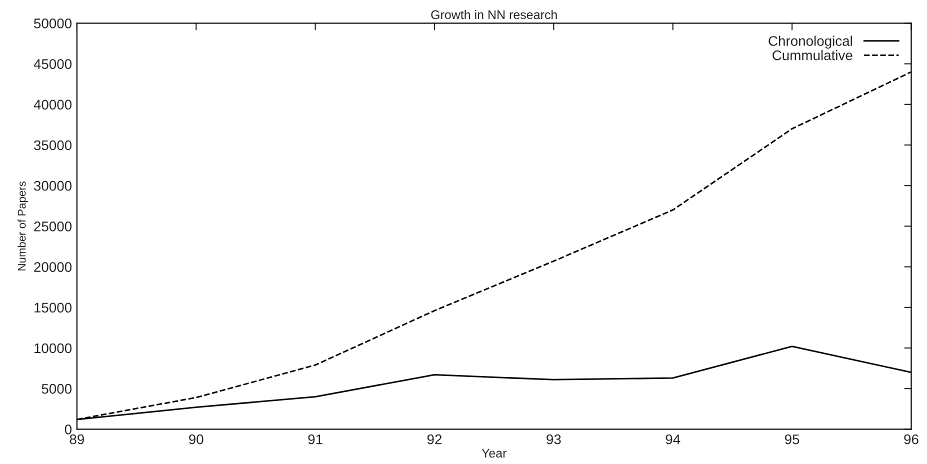 The width and height of the screenshot is (927, 464). Describe the element at coordinates (553, 439) in the screenshot. I see `x-tick-label: 93` at that location.